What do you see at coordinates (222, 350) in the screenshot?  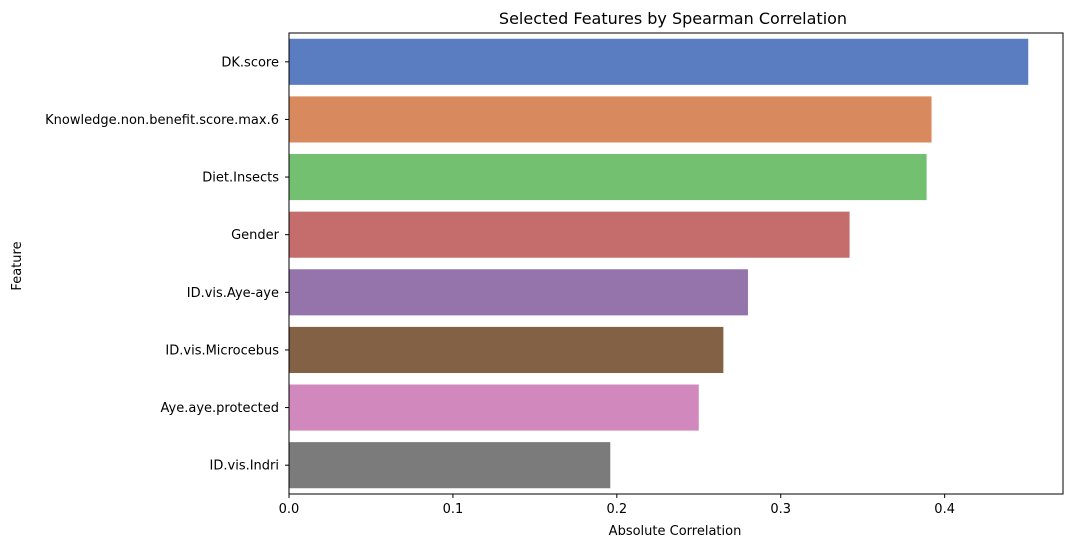 I see `y-tick-label-5: ID.vis.Microcebus` at bounding box center [222, 350].